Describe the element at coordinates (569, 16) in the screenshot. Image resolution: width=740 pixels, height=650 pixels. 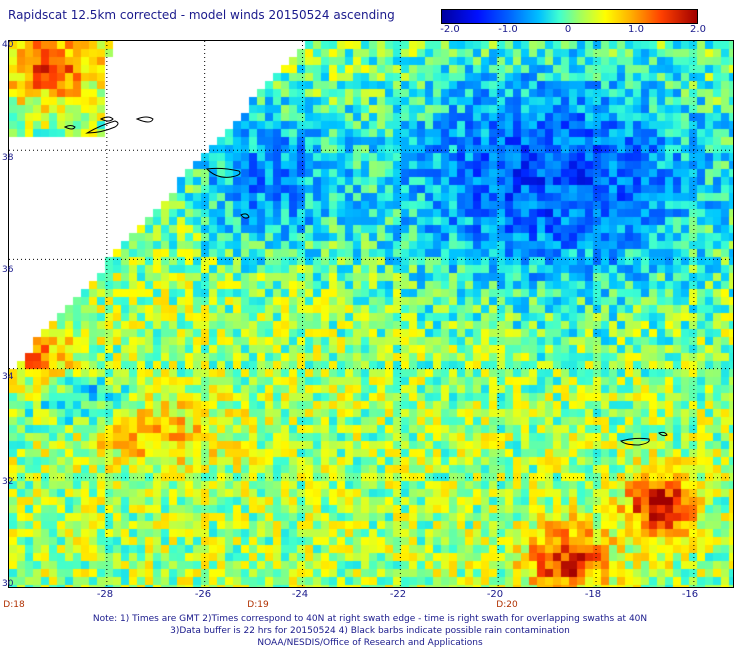
I see `colorbar` at that location.